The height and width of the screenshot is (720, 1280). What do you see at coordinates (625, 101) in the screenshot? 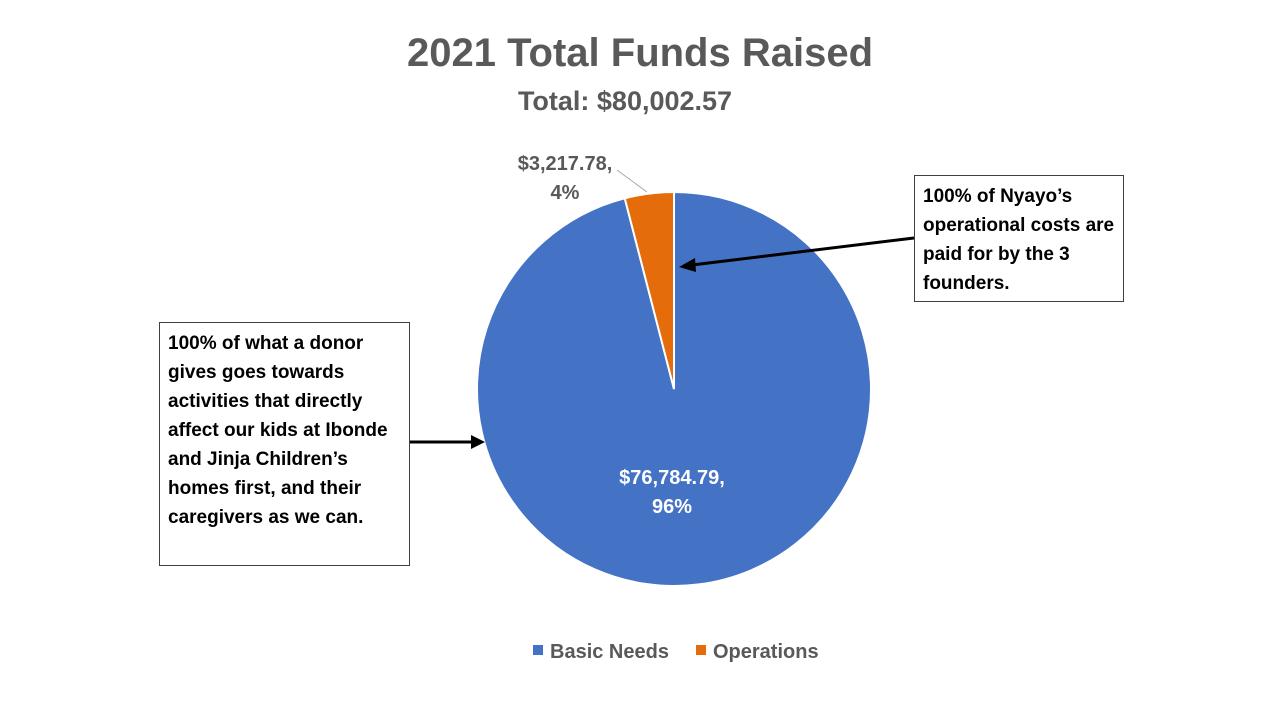
I see `chart-subtitle: Total: $80,002.57` at bounding box center [625, 101].